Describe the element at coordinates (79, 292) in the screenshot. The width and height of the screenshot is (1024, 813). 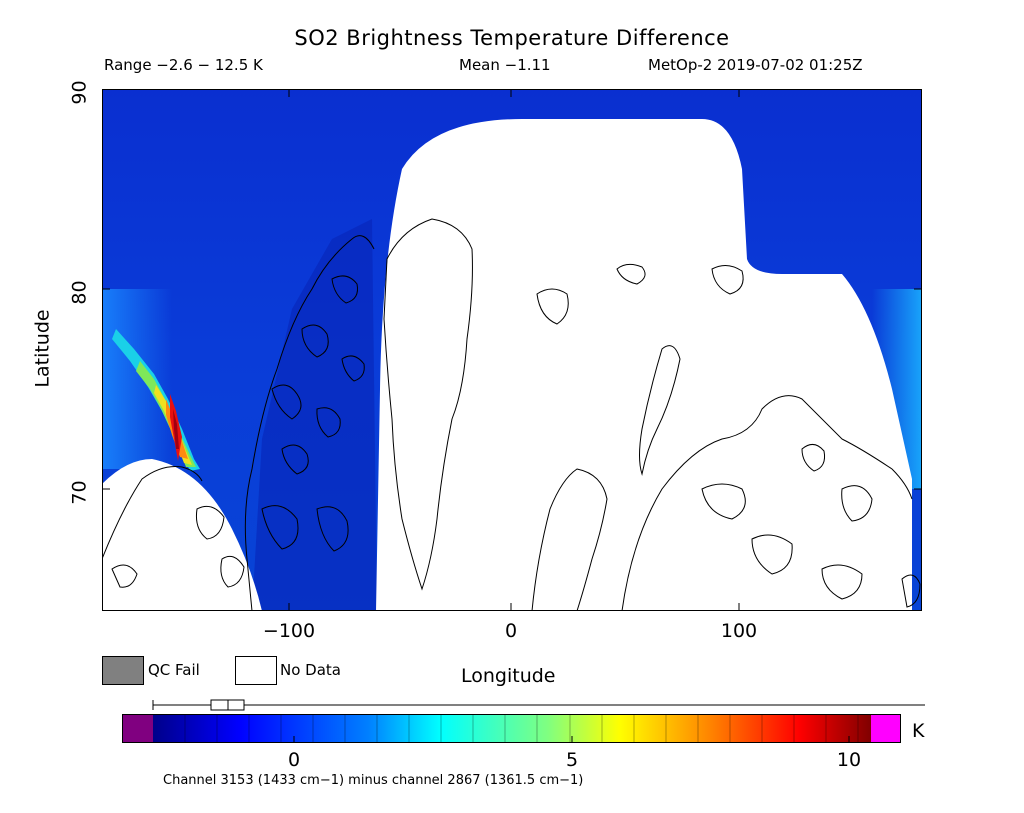
I see `y-tick-80: 80` at that location.